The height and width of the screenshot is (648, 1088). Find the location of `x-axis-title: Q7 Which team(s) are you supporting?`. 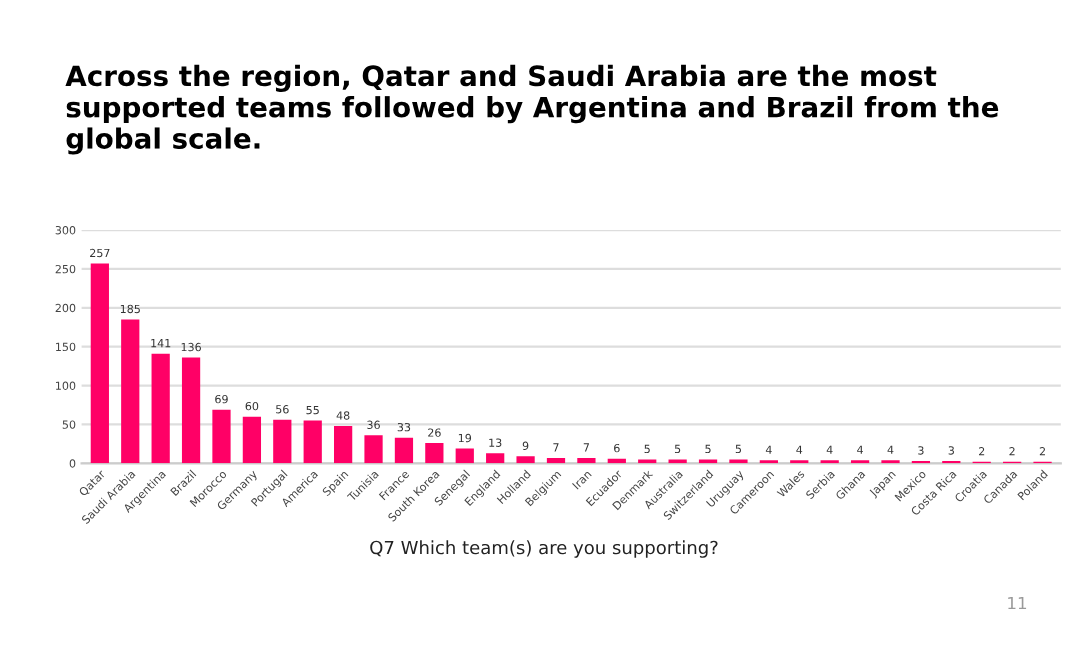

x-axis-title: Q7 Which team(s) are you supporting? is located at coordinates (544, 549).